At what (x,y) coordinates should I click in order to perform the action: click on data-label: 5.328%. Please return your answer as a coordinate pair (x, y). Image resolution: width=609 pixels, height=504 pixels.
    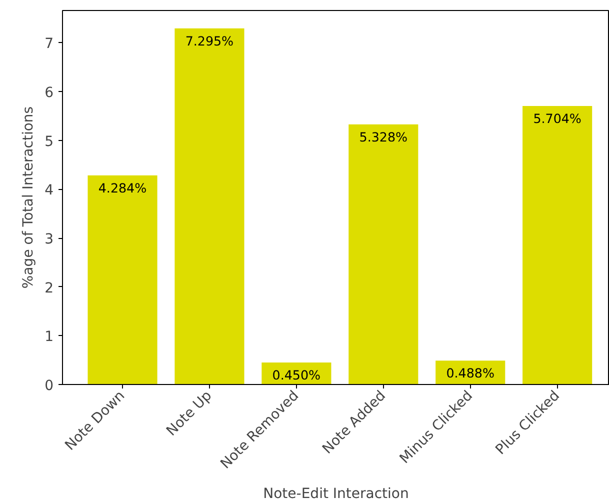
    Looking at the image, I should click on (383, 136).